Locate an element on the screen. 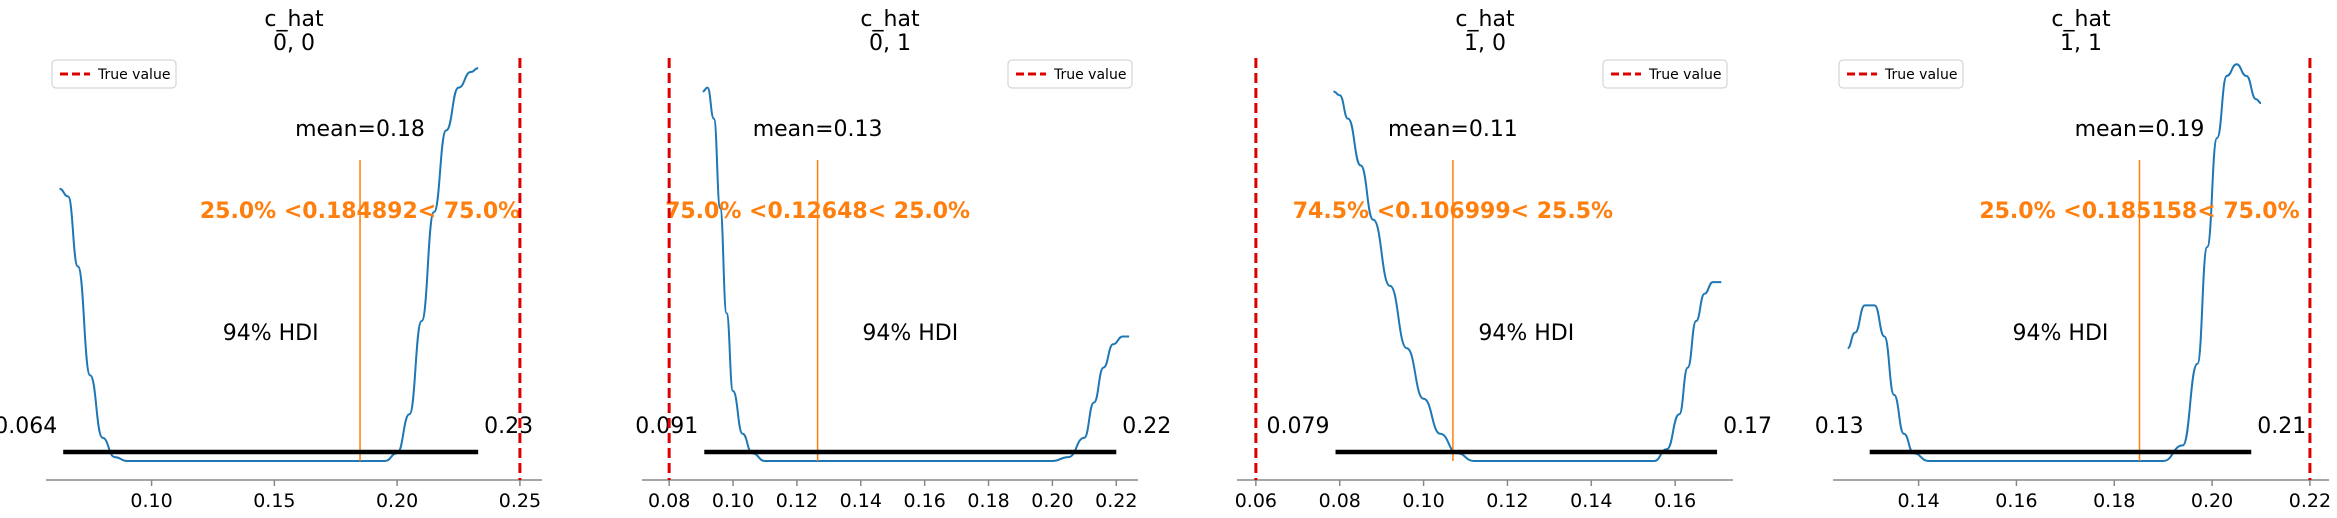 This screenshot has width=2337, height=518. hdi-low-label: 0.13 is located at coordinates (1839, 426).